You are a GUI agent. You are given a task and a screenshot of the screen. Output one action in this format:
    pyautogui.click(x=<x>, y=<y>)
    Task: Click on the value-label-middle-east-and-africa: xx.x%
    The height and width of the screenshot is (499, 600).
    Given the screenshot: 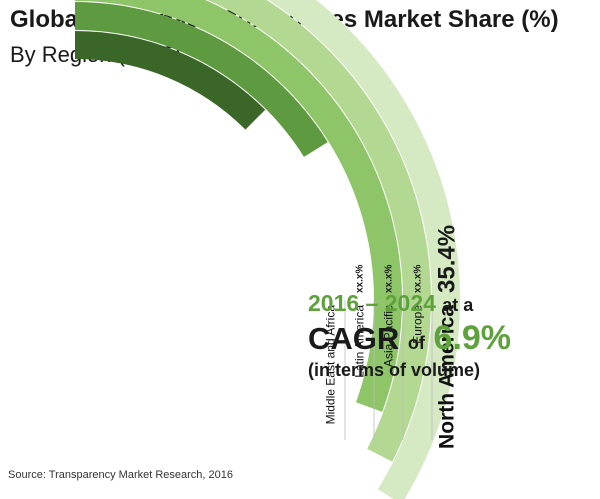 What is the action you would take?
    pyautogui.click(x=337, y=256)
    